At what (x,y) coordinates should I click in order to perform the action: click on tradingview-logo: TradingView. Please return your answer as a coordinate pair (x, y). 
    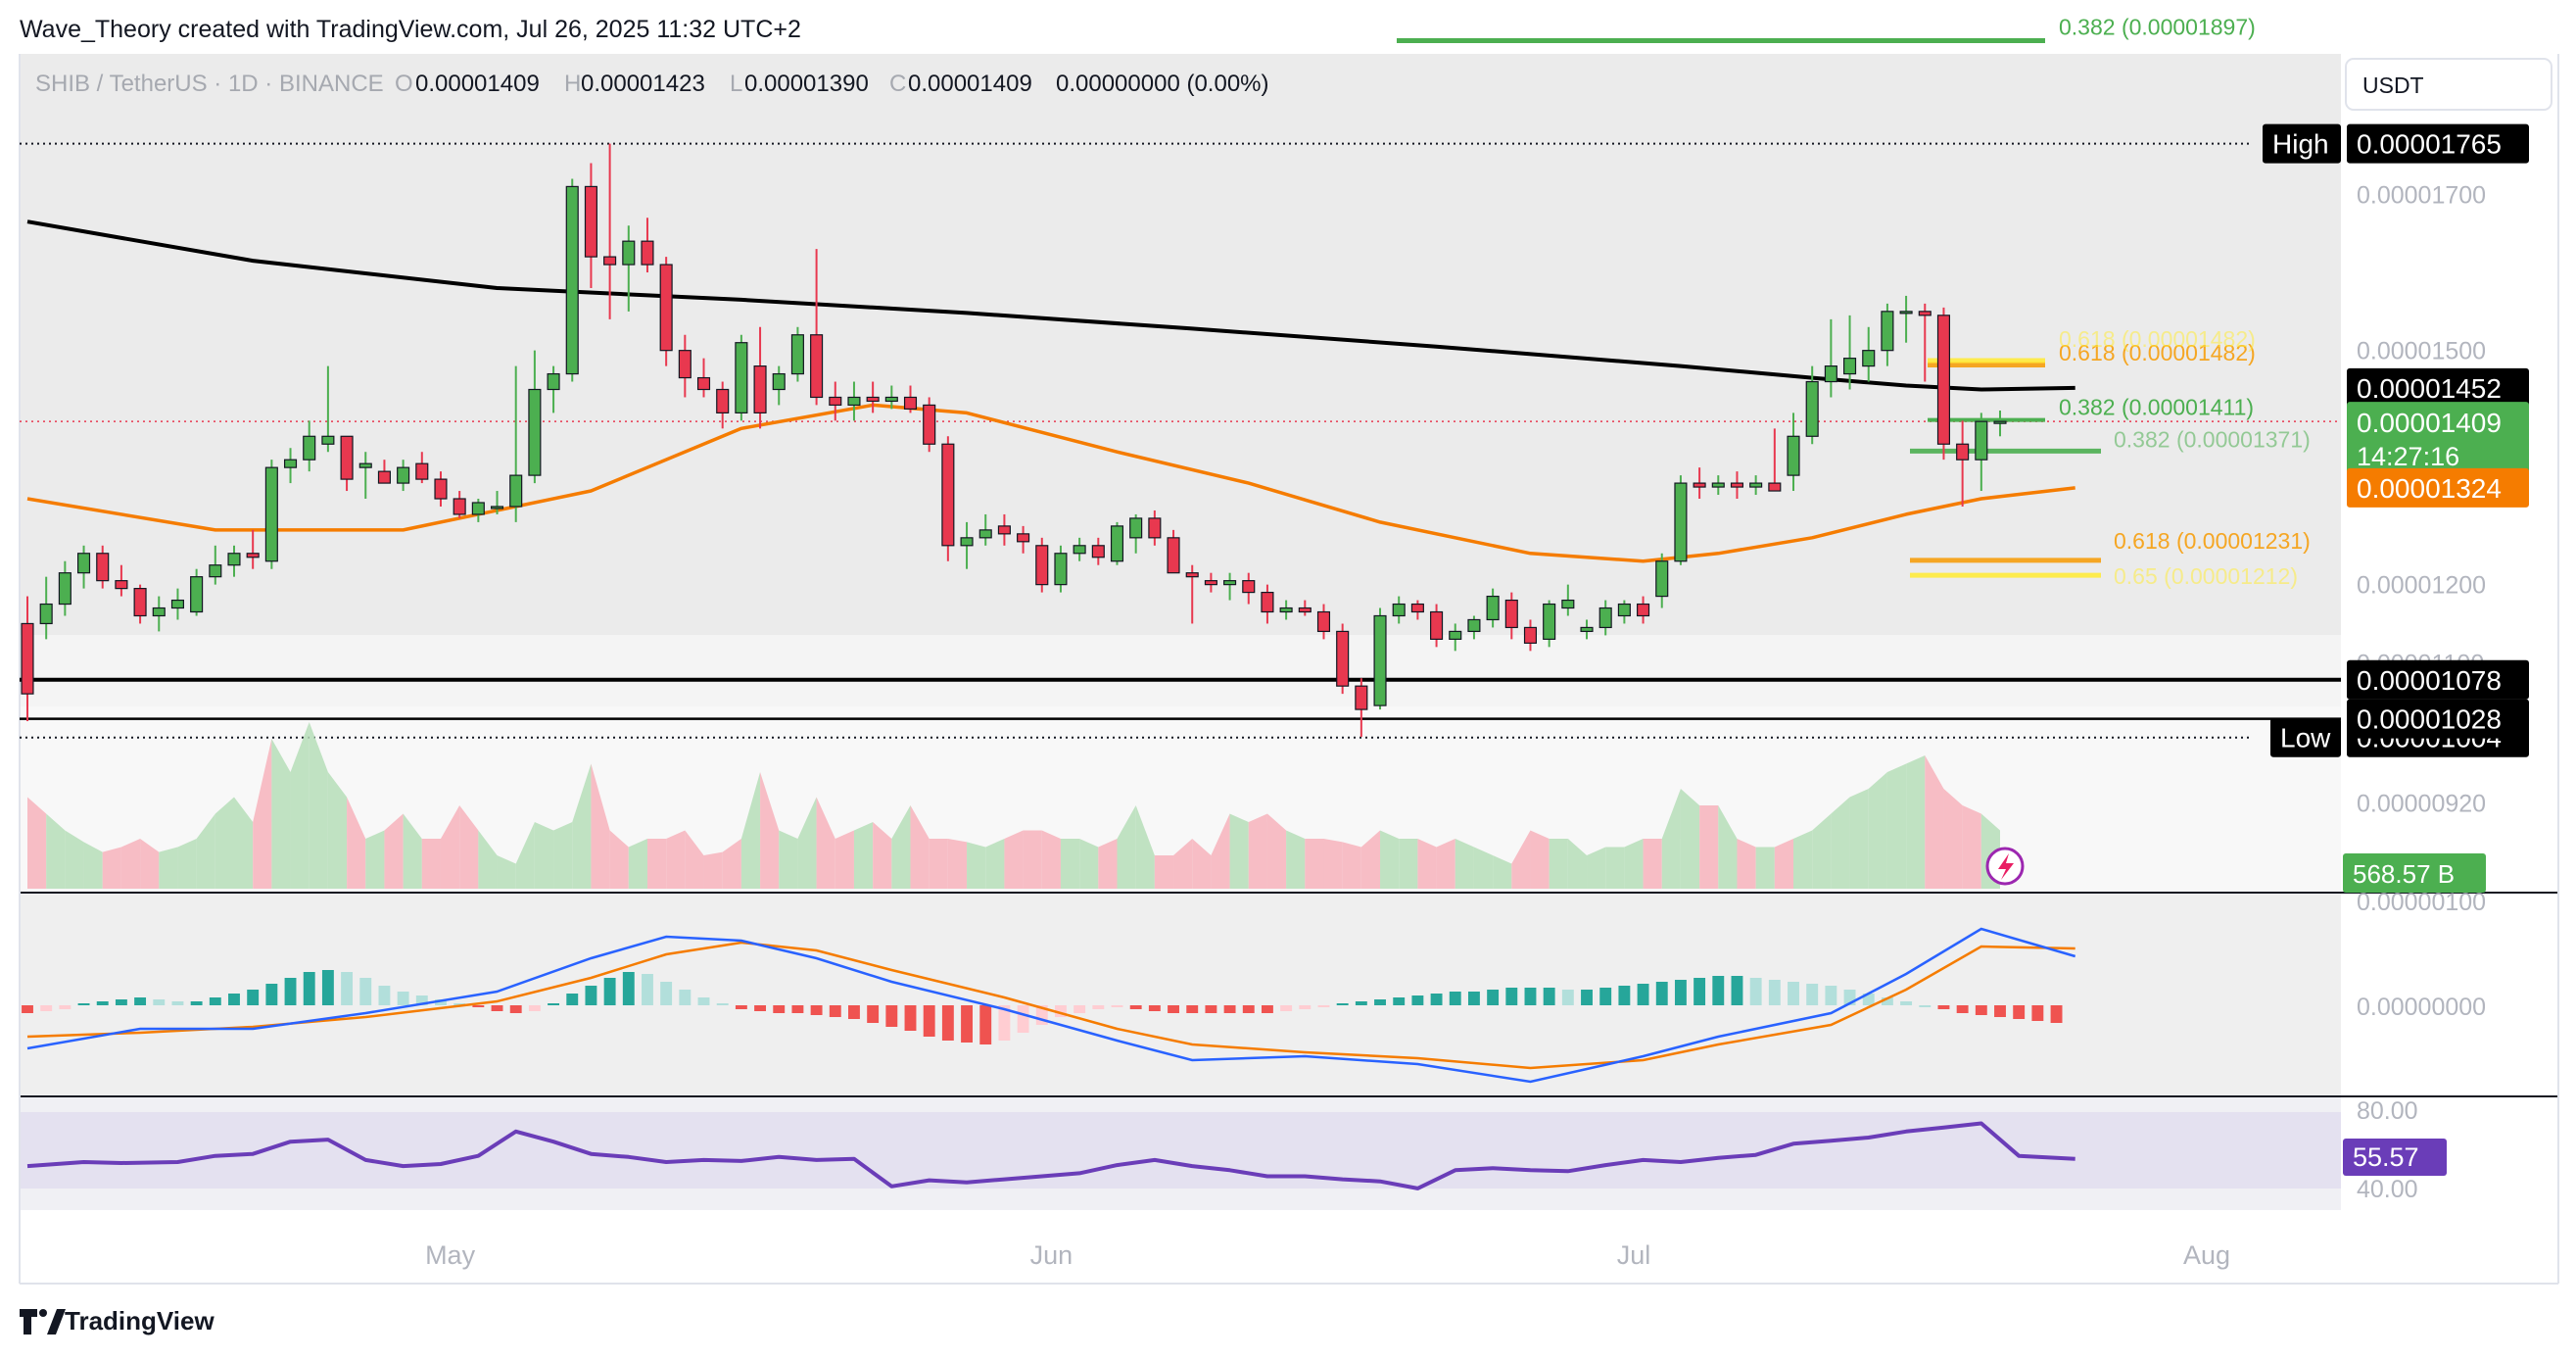
    Looking at the image, I should click on (118, 1320).